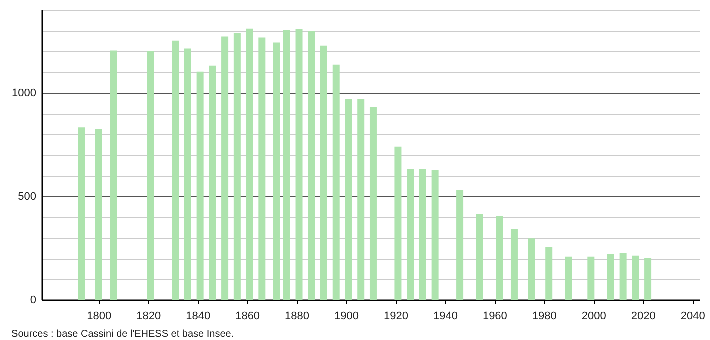  Describe the element at coordinates (198, 316) in the screenshot. I see `x-tick-label: 1840` at that location.